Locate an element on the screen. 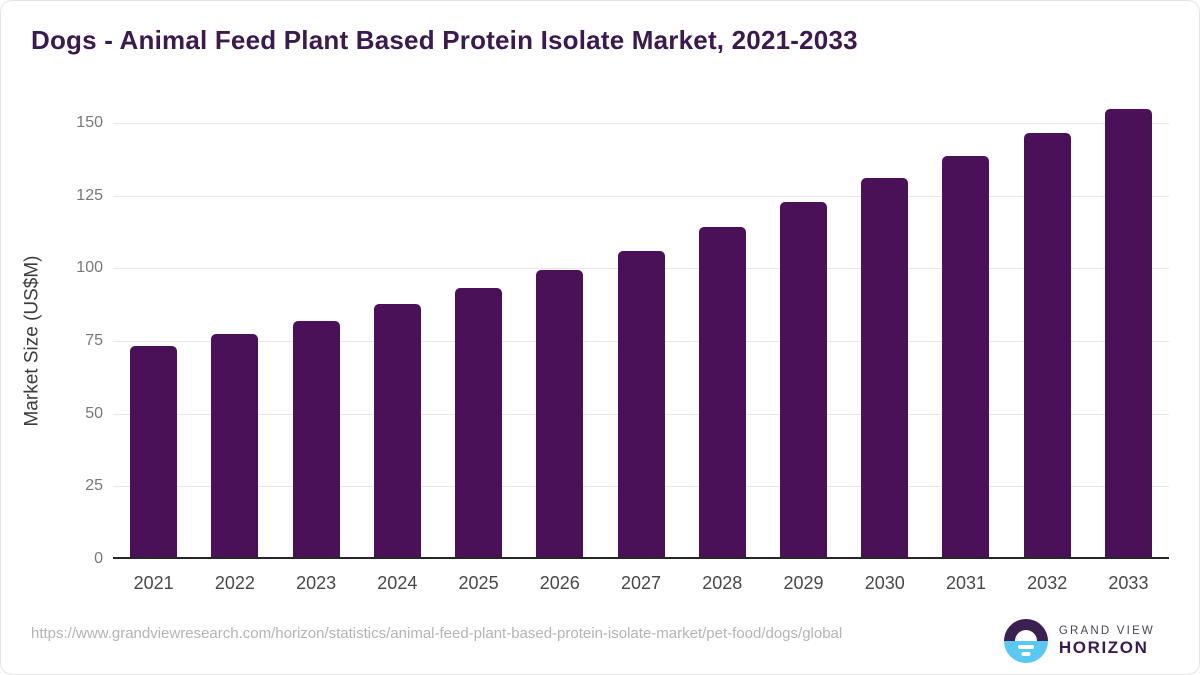 The height and width of the screenshot is (675, 1200). y-tick-label: 0 is located at coordinates (98, 558).